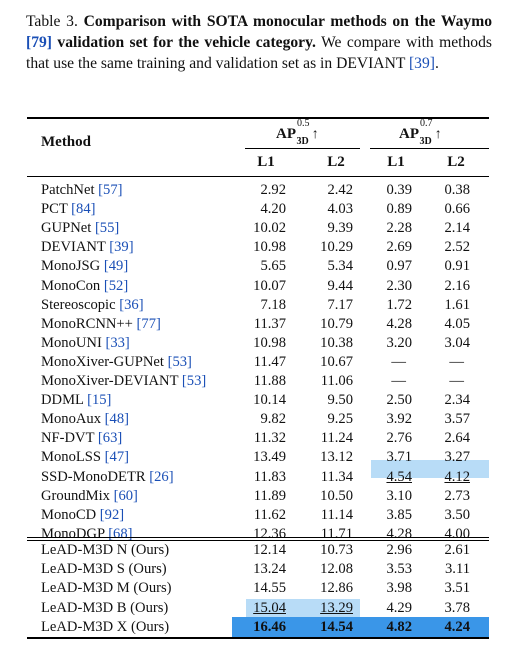 The image size is (509, 654). I want to click on value-cell: 4.28, so click(399, 323).